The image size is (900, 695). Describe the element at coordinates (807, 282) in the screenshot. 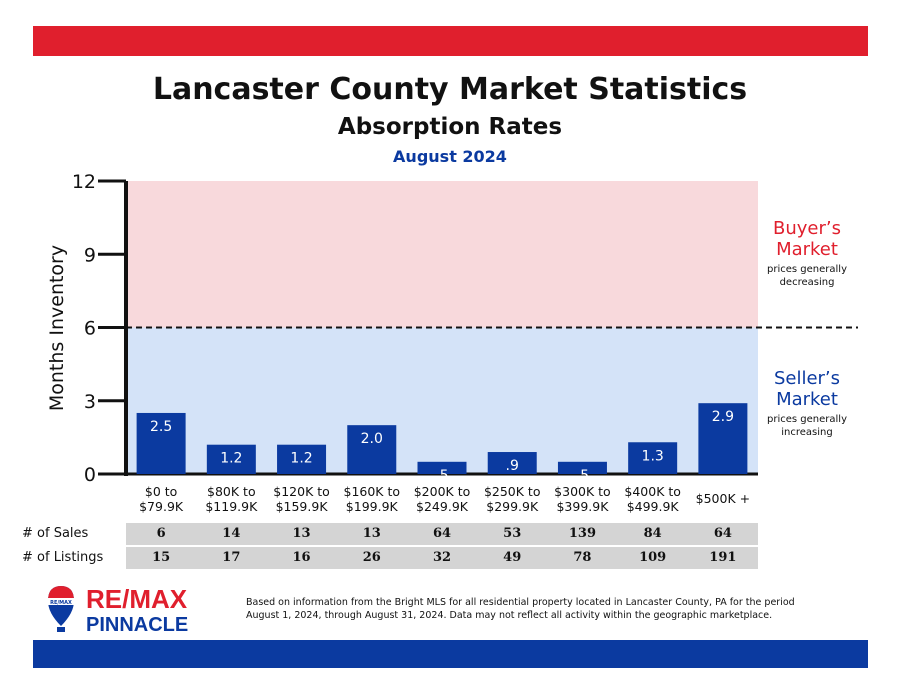

I see `buyers-market-note-2: decreasing` at that location.